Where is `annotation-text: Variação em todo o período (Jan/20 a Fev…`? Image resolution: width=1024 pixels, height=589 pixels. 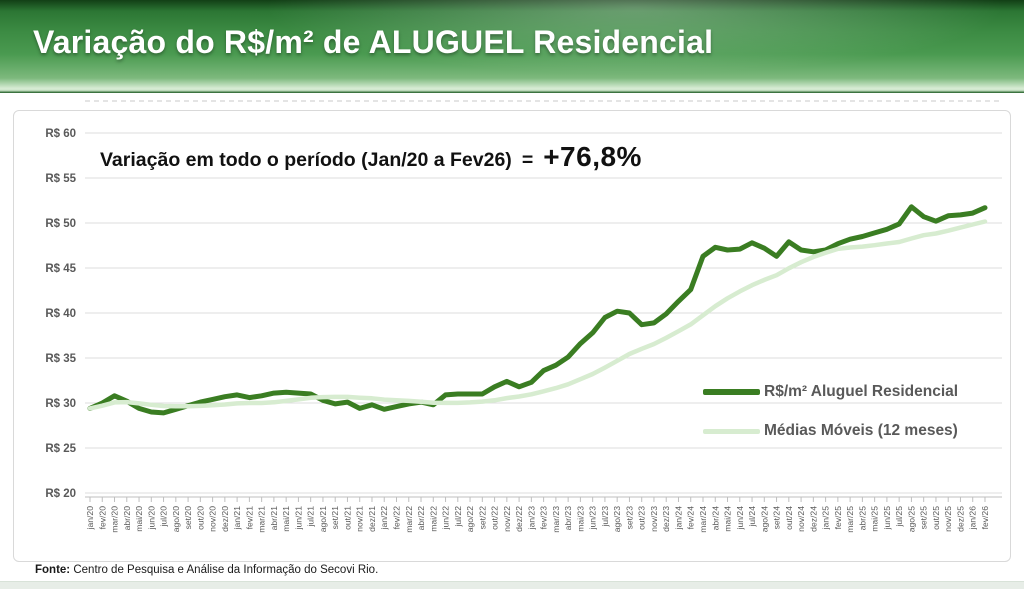 annotation-text: Variação em todo o período (Jan/20 a Fev… is located at coordinates (306, 160).